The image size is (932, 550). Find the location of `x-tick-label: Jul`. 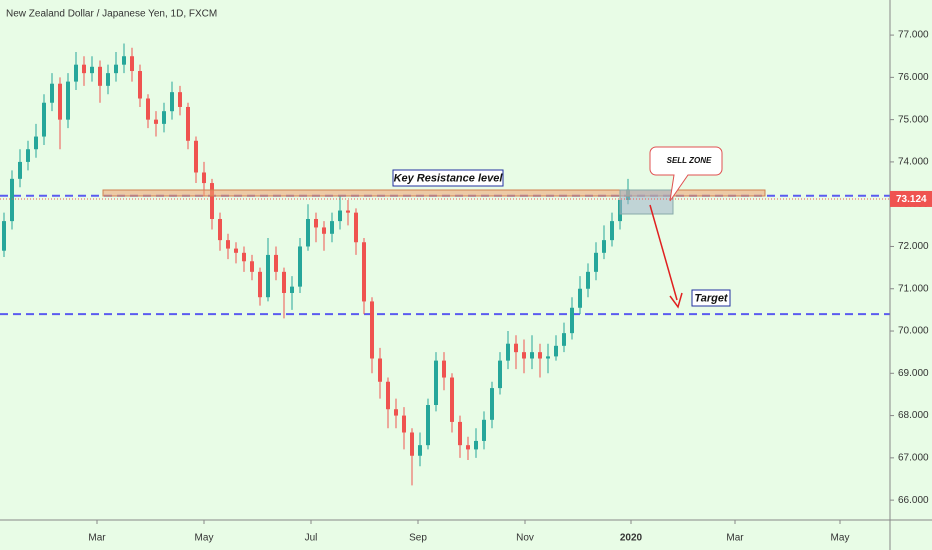

x-tick-label: Jul is located at coordinates (311, 538).